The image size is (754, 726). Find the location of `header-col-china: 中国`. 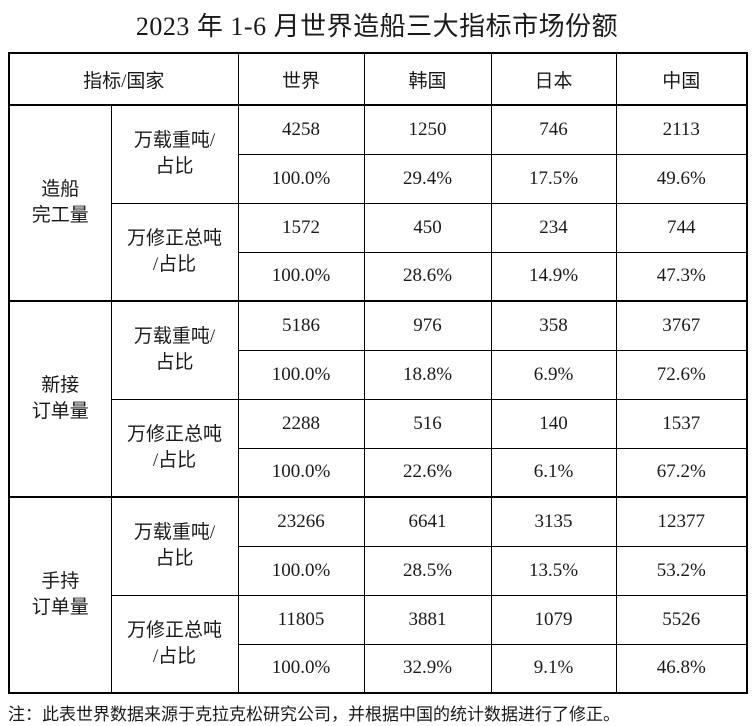

header-col-china: 中国 is located at coordinates (681, 79).